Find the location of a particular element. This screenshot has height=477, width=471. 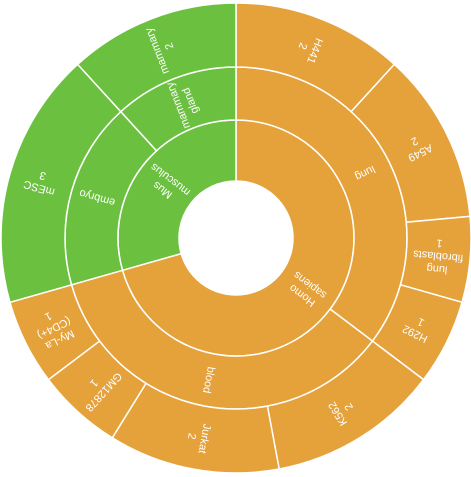

label-jurkat: Jurkat2 is located at coordinates (198, 437).